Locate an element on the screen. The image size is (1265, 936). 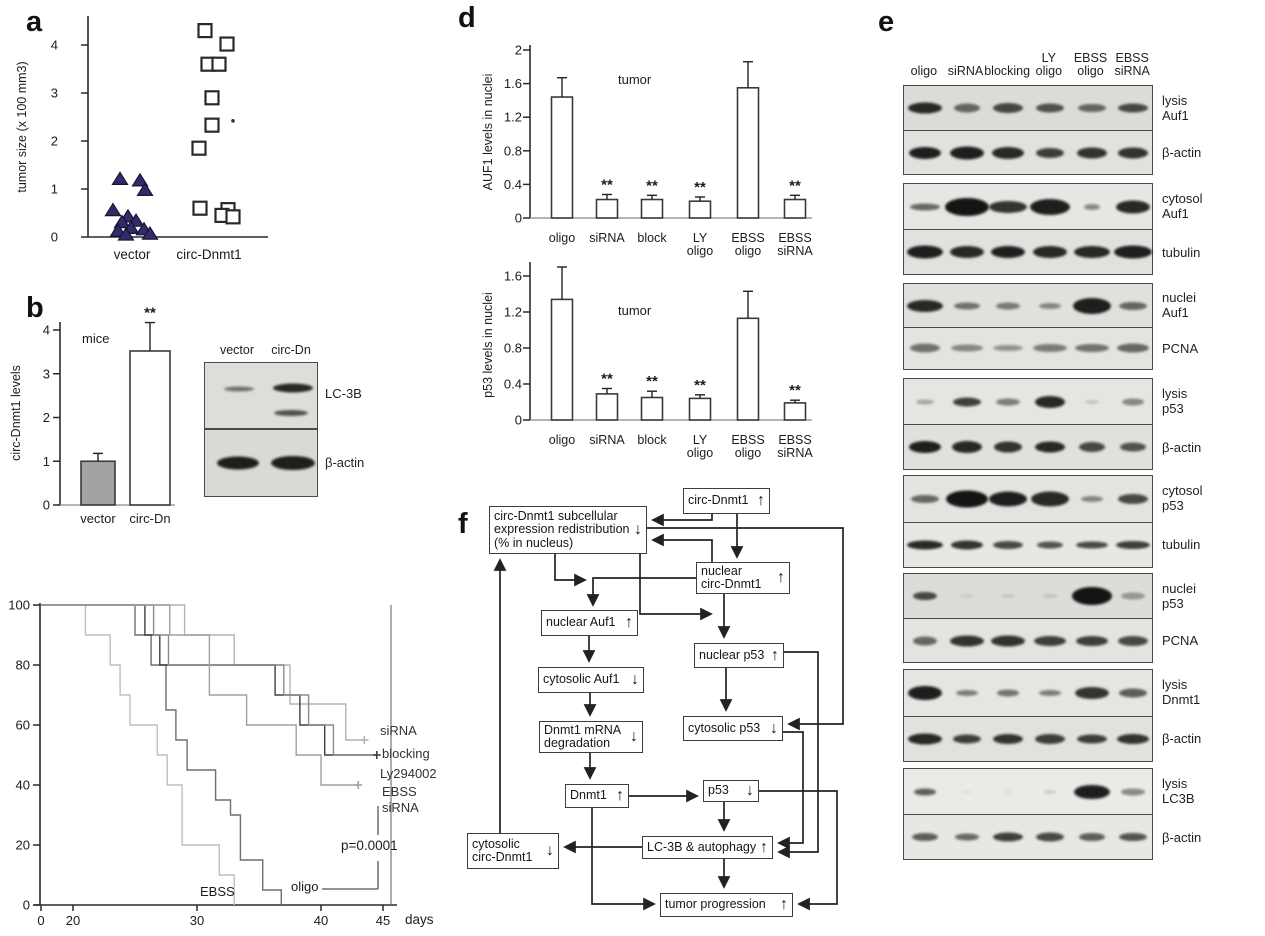
legend-ebss: EBSS is located at coordinates (399, 791).